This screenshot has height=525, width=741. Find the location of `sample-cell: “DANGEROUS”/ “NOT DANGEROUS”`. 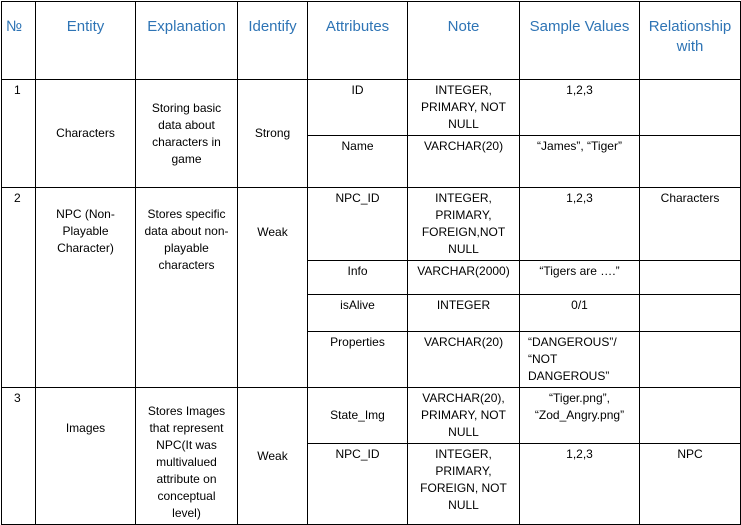

sample-cell: “DANGEROUS”/ “NOT DANGEROUS” is located at coordinates (579, 359).